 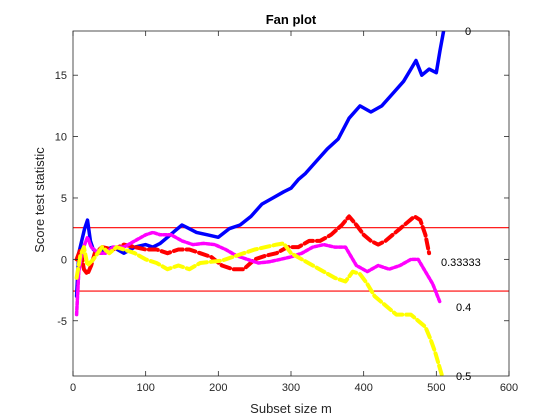 I want to click on x-tick-label: 200, so click(x=218, y=388).